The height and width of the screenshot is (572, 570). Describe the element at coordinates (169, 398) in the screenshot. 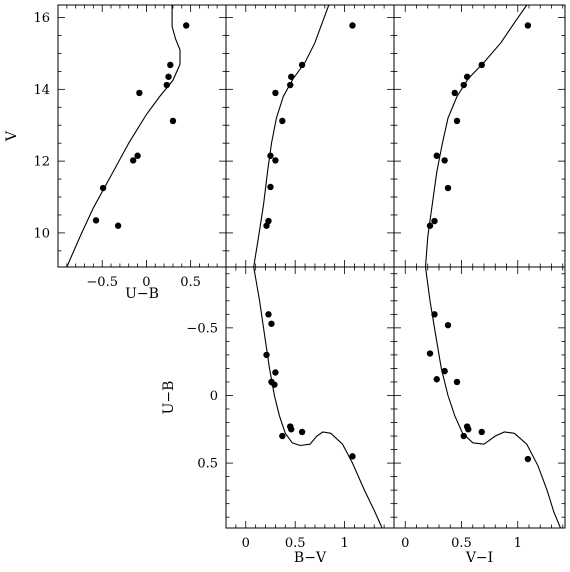

I see `y-axis-label: U−B` at that location.